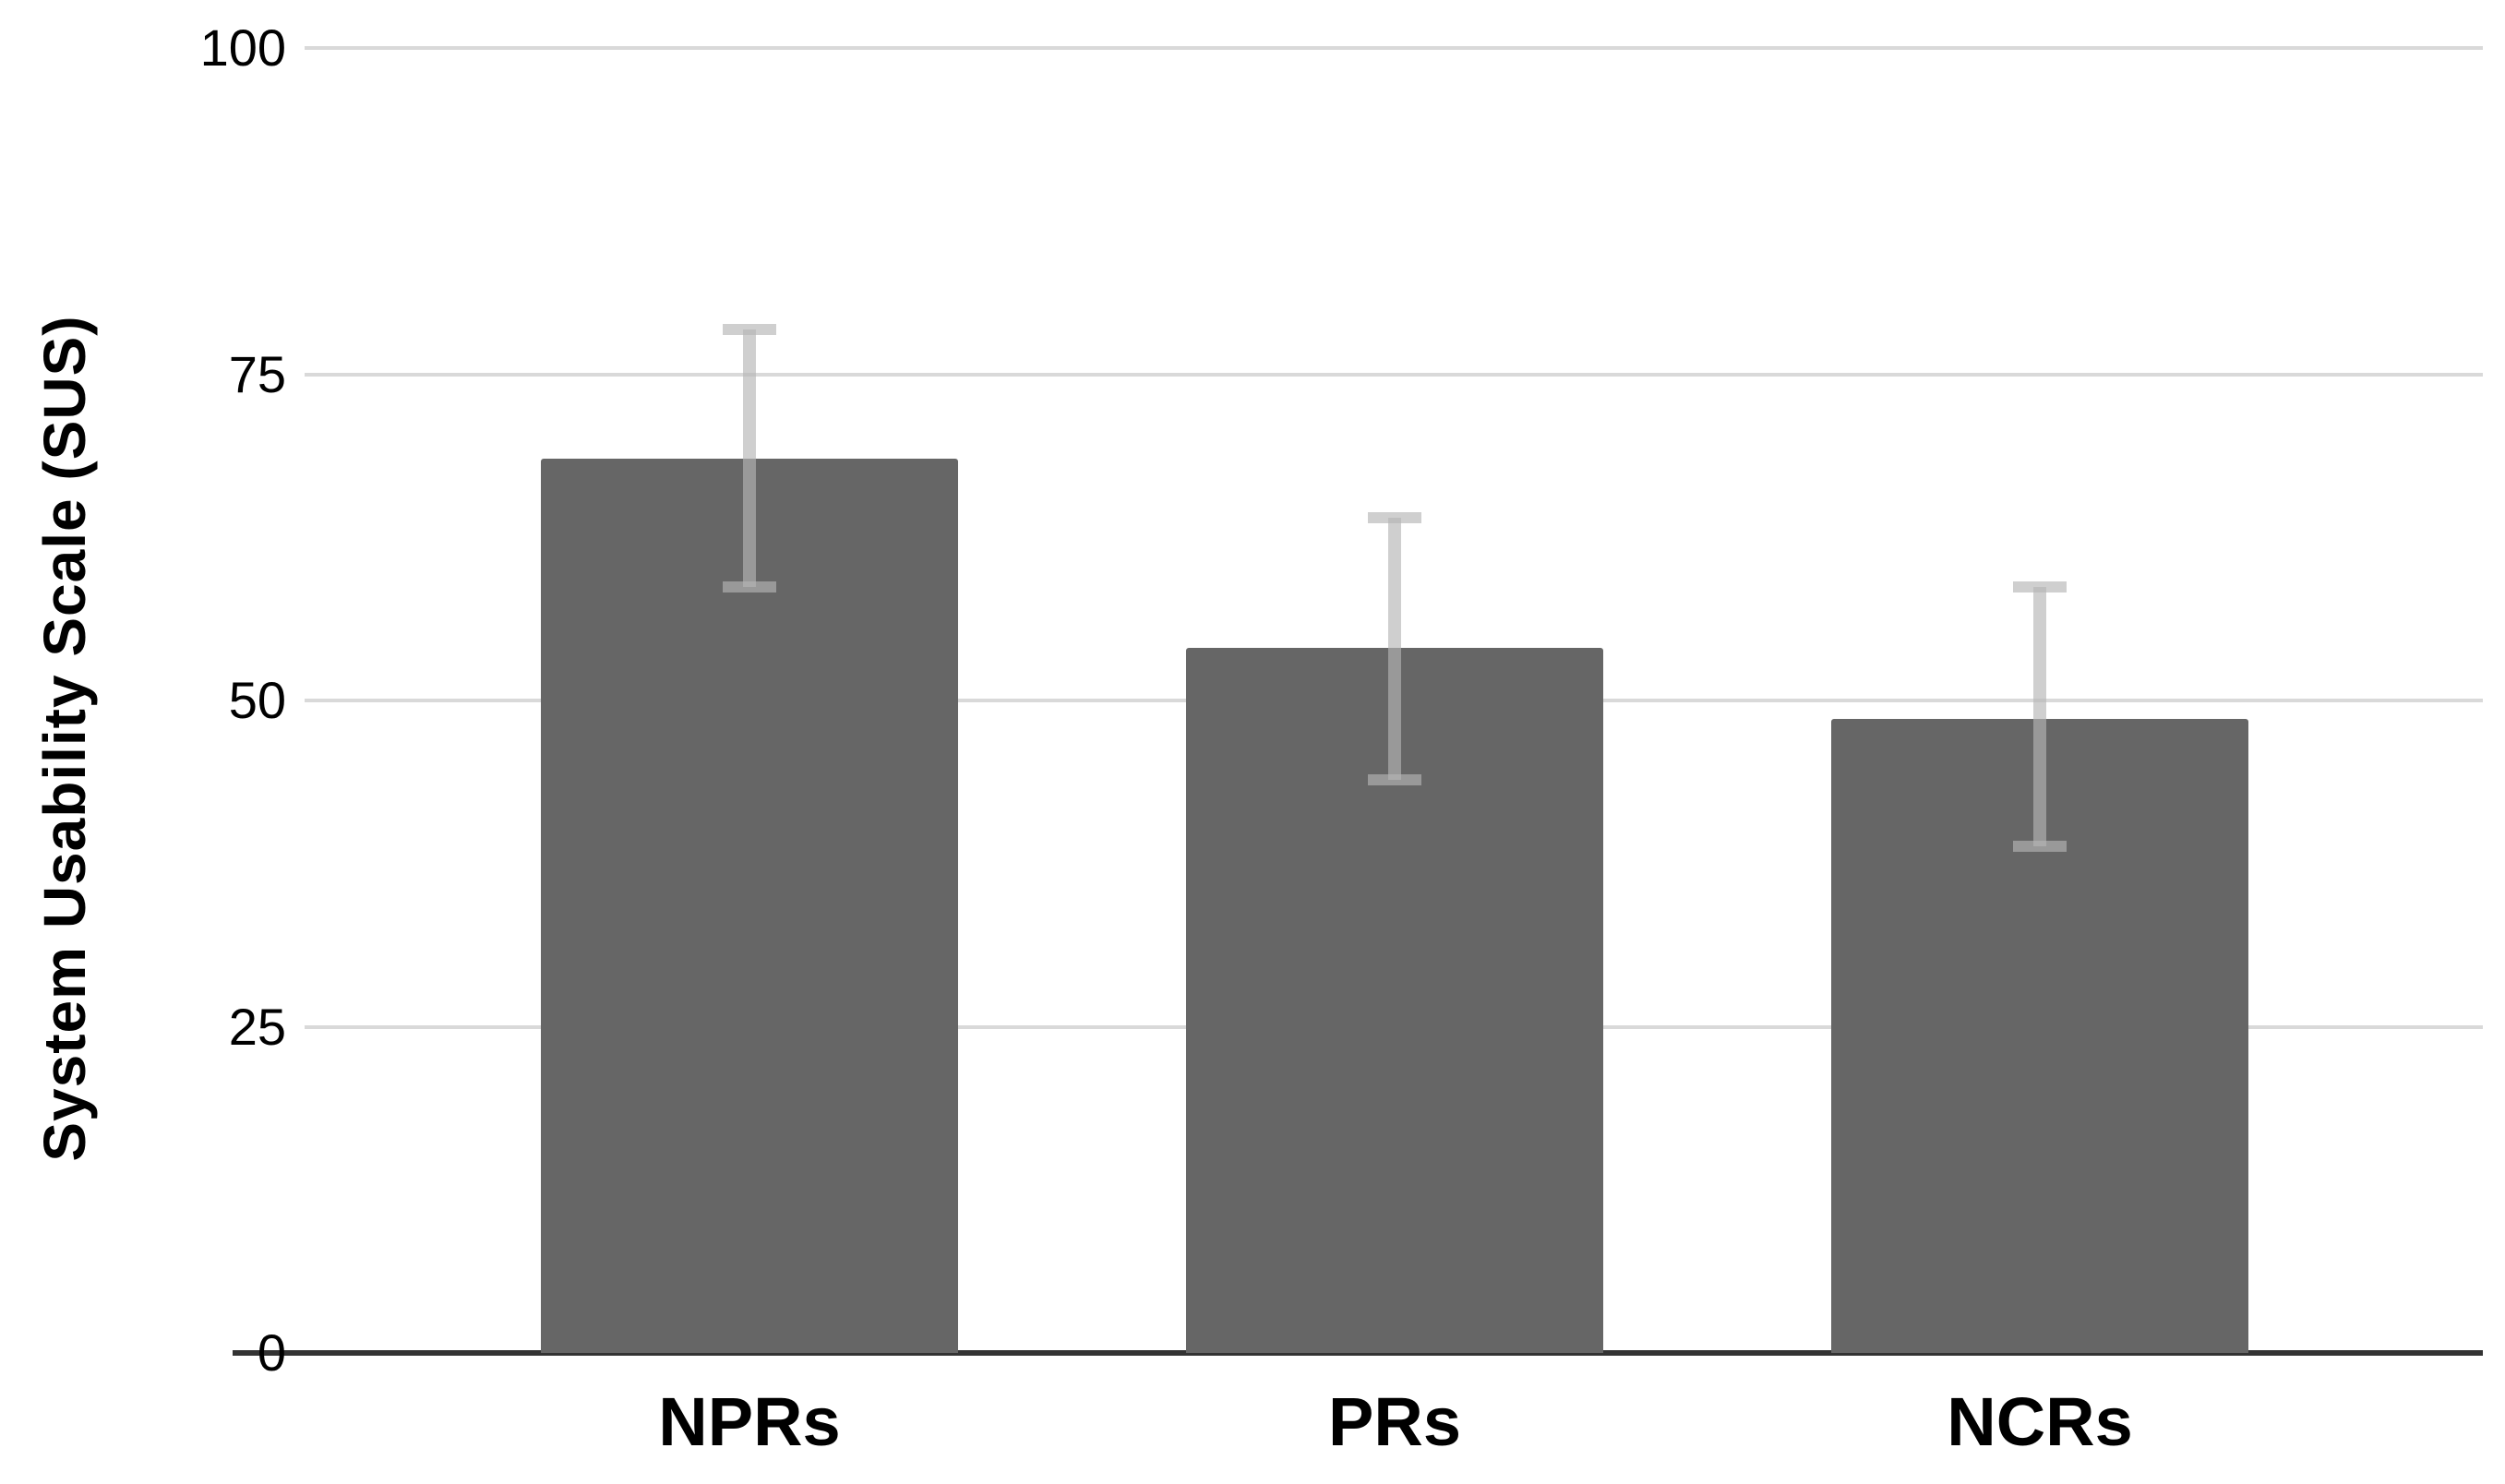  What do you see at coordinates (242, 47) in the screenshot?
I see `y-tick-label-100: 100` at bounding box center [242, 47].